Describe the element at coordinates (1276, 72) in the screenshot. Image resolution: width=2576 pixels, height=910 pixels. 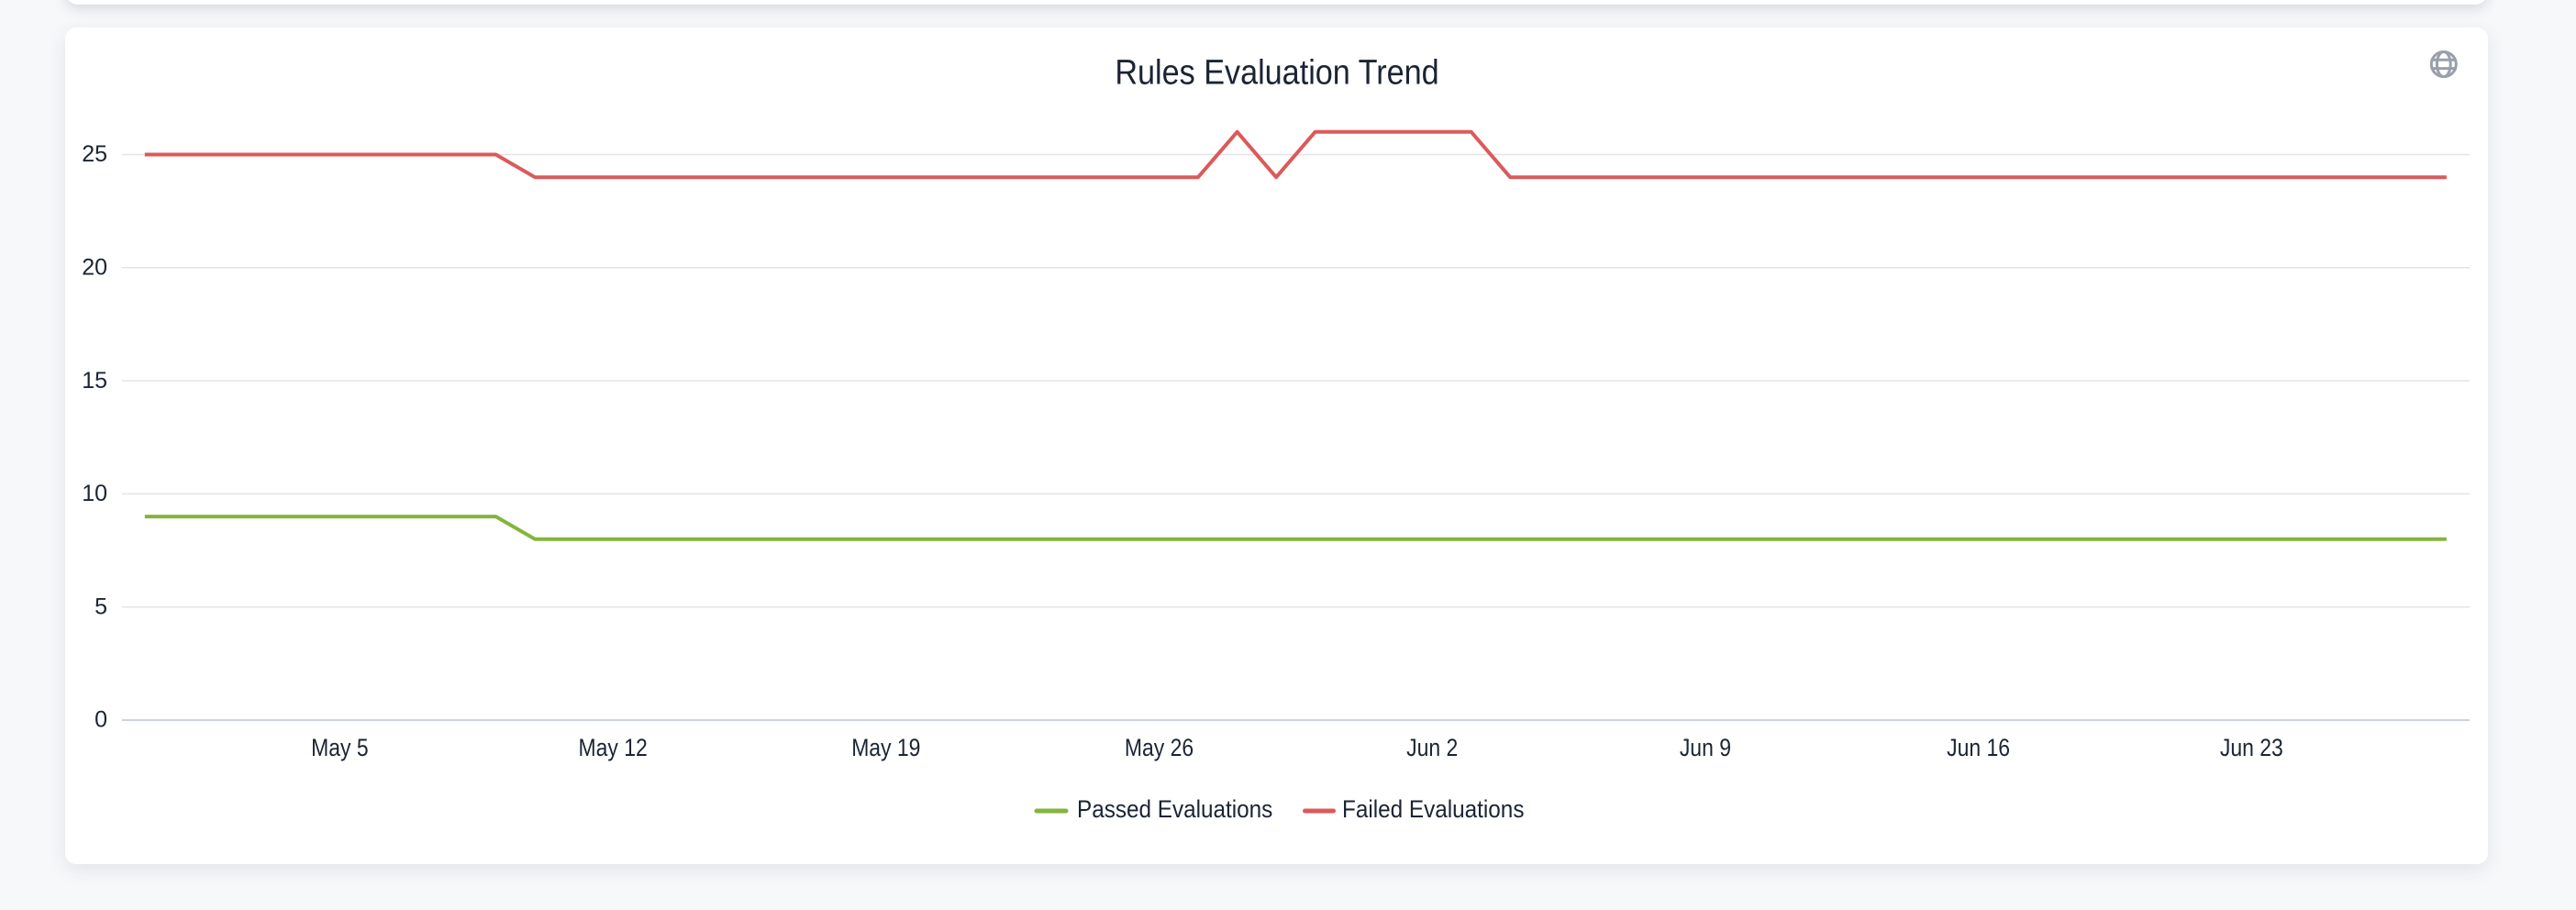
I see `svg-text: Rules Evaluation Trend` at that location.